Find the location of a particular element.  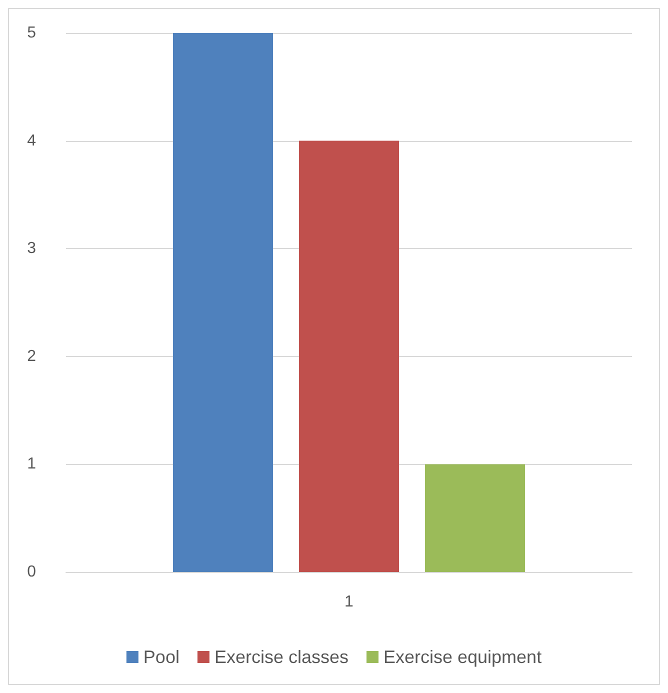

legend-label: Pool is located at coordinates (161, 657).